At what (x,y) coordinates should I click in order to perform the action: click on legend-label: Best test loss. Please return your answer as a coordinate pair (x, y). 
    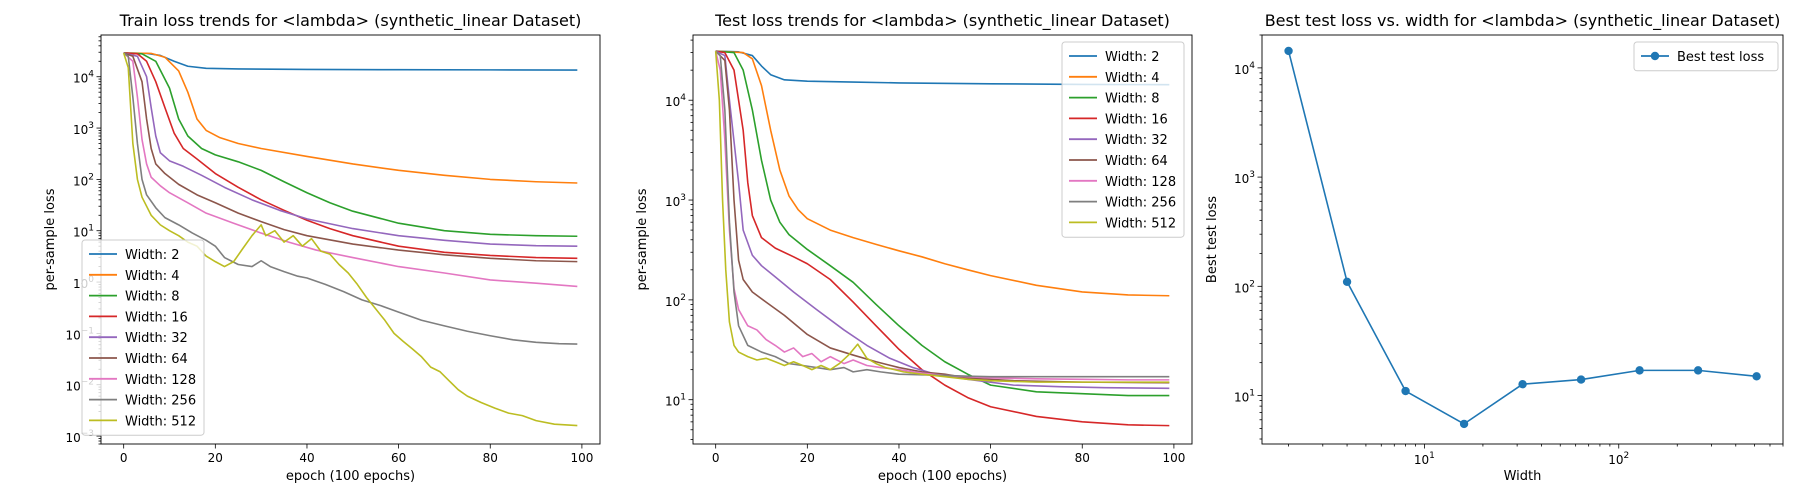
    Looking at the image, I should click on (1720, 57).